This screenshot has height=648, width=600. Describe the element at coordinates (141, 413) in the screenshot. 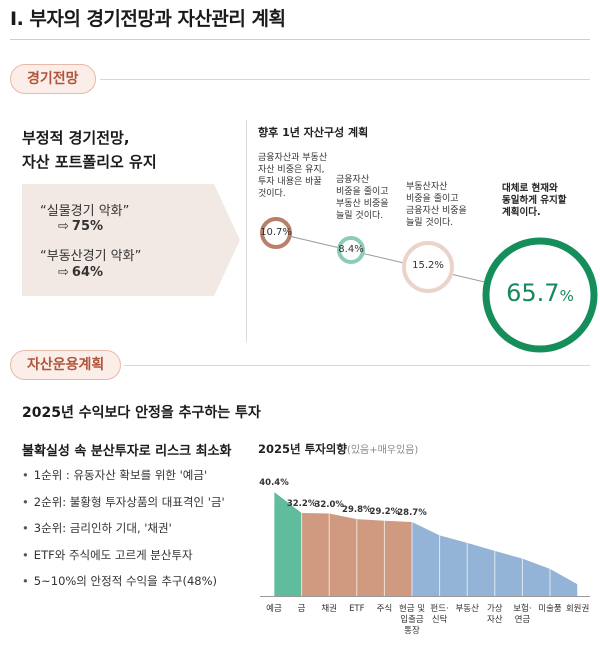

I see `section2-heading: 2025년 수익보다 안정을 추구하는 투자` at that location.